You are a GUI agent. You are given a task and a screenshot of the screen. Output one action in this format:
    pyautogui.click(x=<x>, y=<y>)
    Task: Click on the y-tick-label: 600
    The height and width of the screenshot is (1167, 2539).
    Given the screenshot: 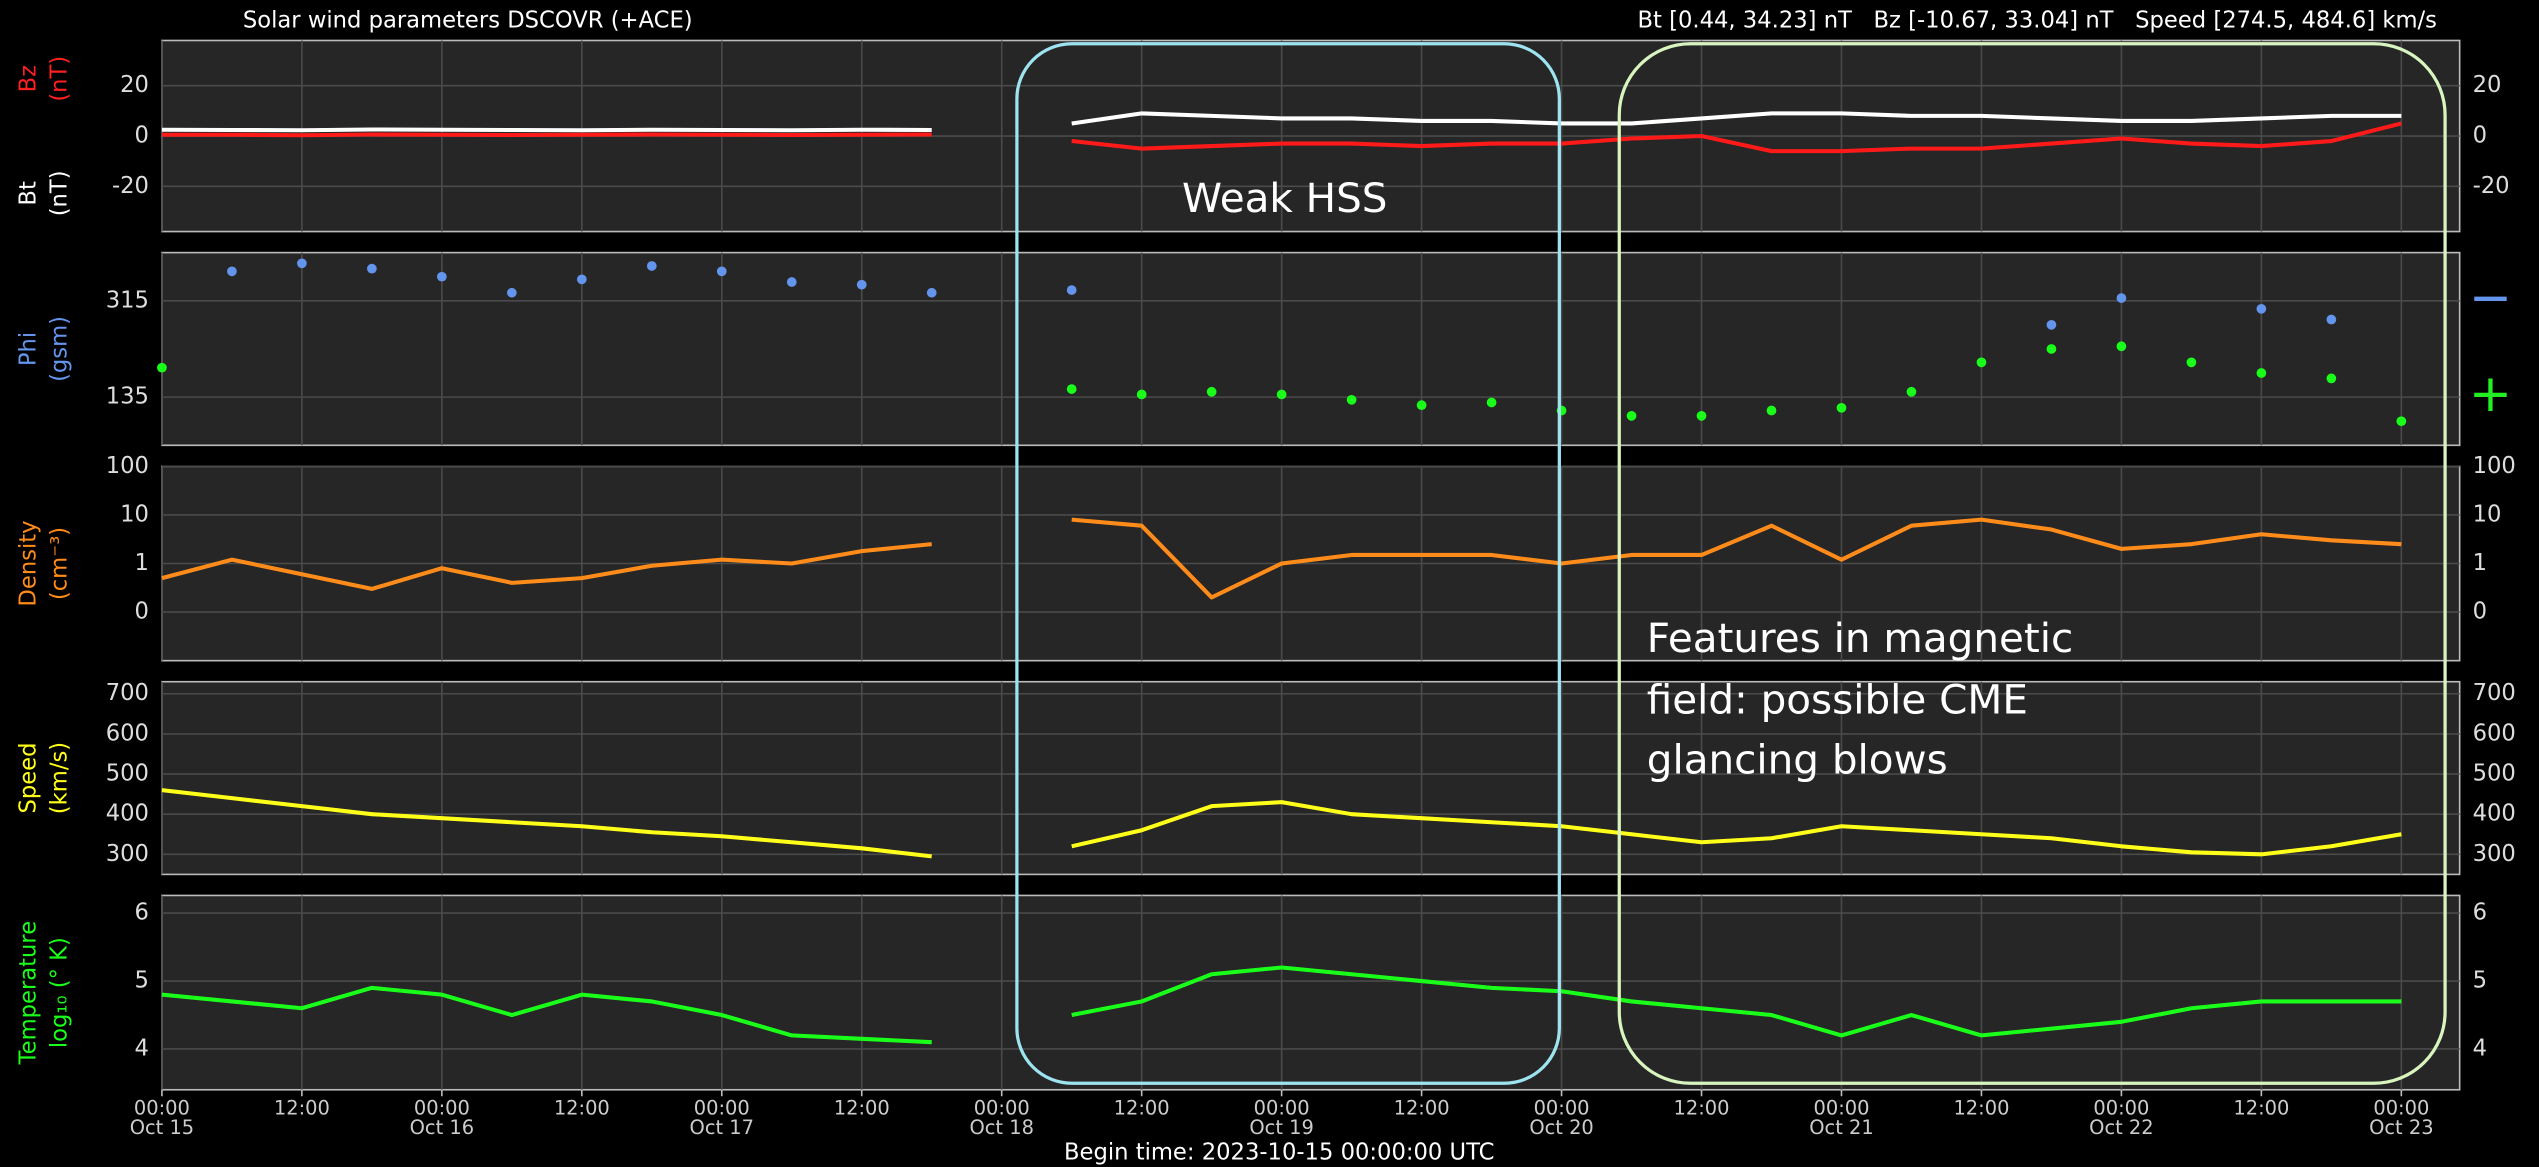 What is the action you would take?
    pyautogui.click(x=2494, y=733)
    